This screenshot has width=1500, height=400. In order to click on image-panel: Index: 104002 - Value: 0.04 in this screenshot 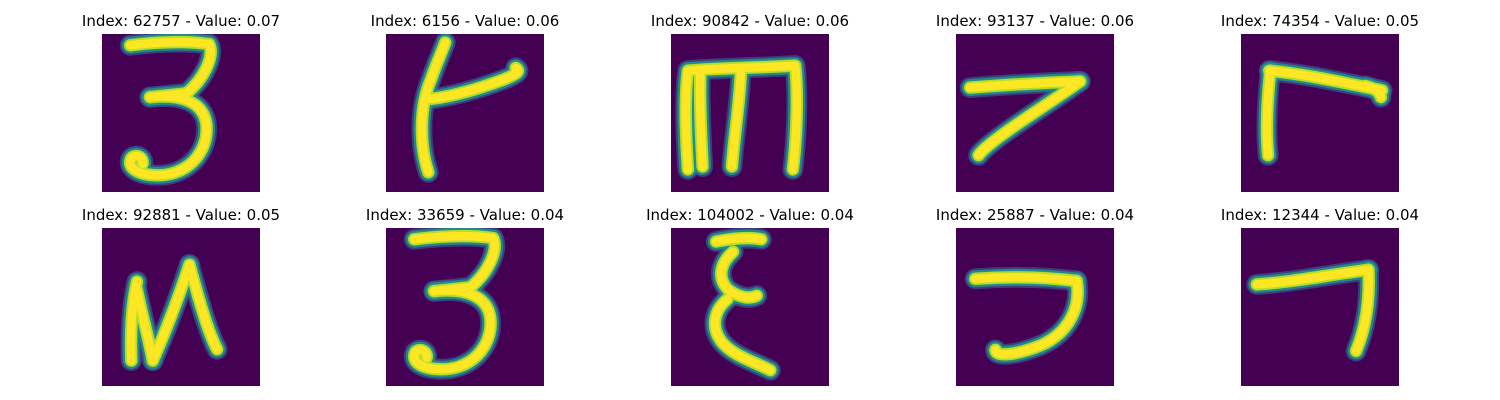, I will do `click(750, 296)`.